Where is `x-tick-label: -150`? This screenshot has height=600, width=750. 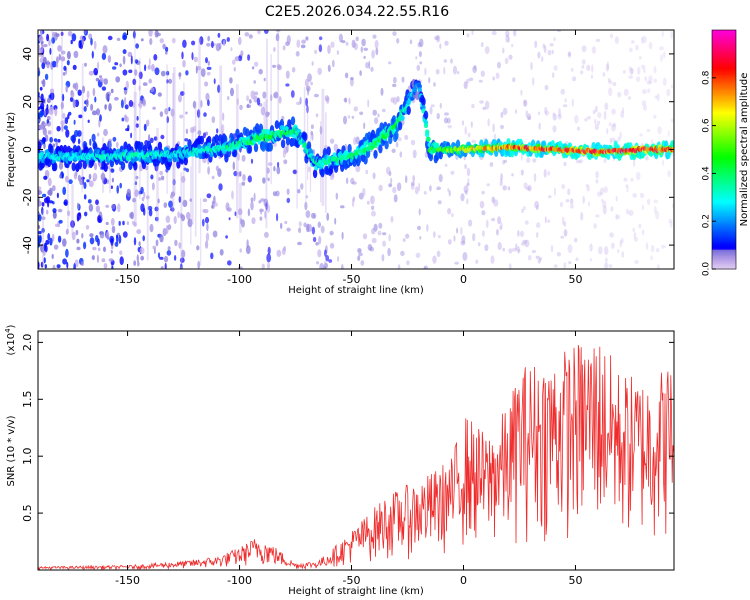
x-tick-label: -150 is located at coordinates (127, 279).